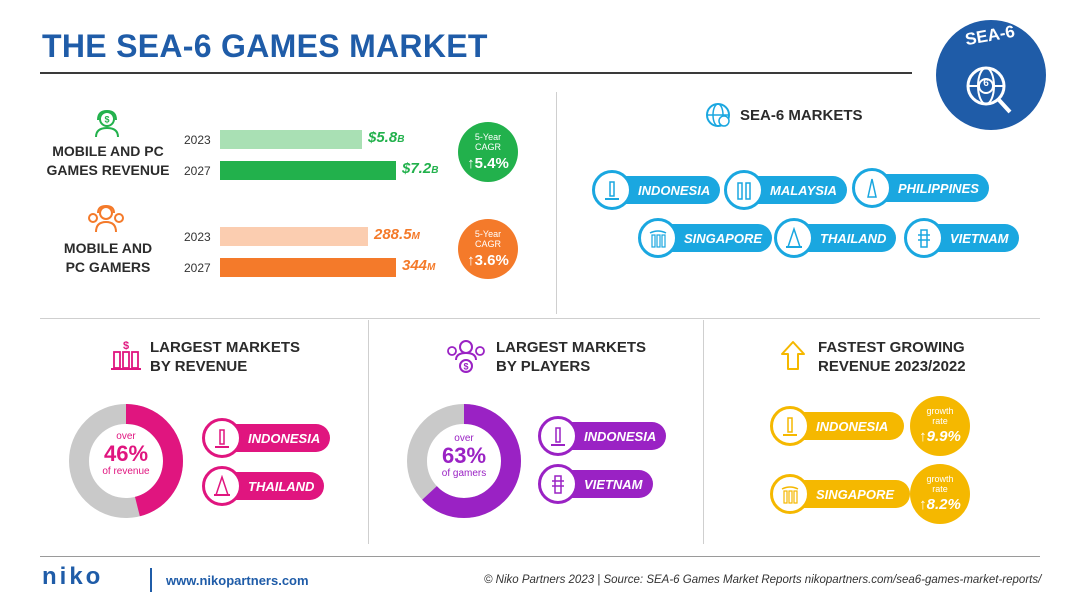  Describe the element at coordinates (801, 115) in the screenshot. I see `markets-heading: SEA-6 MARKETS` at that location.